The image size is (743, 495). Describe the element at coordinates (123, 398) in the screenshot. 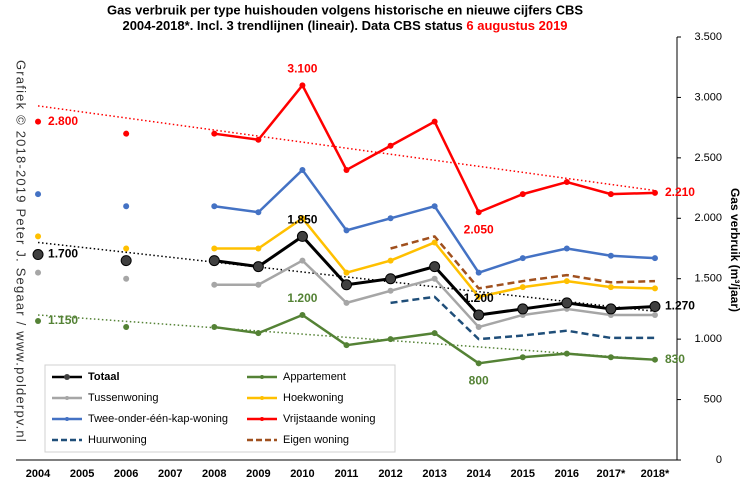

I see `legend-label: Tussenwoning` at that location.